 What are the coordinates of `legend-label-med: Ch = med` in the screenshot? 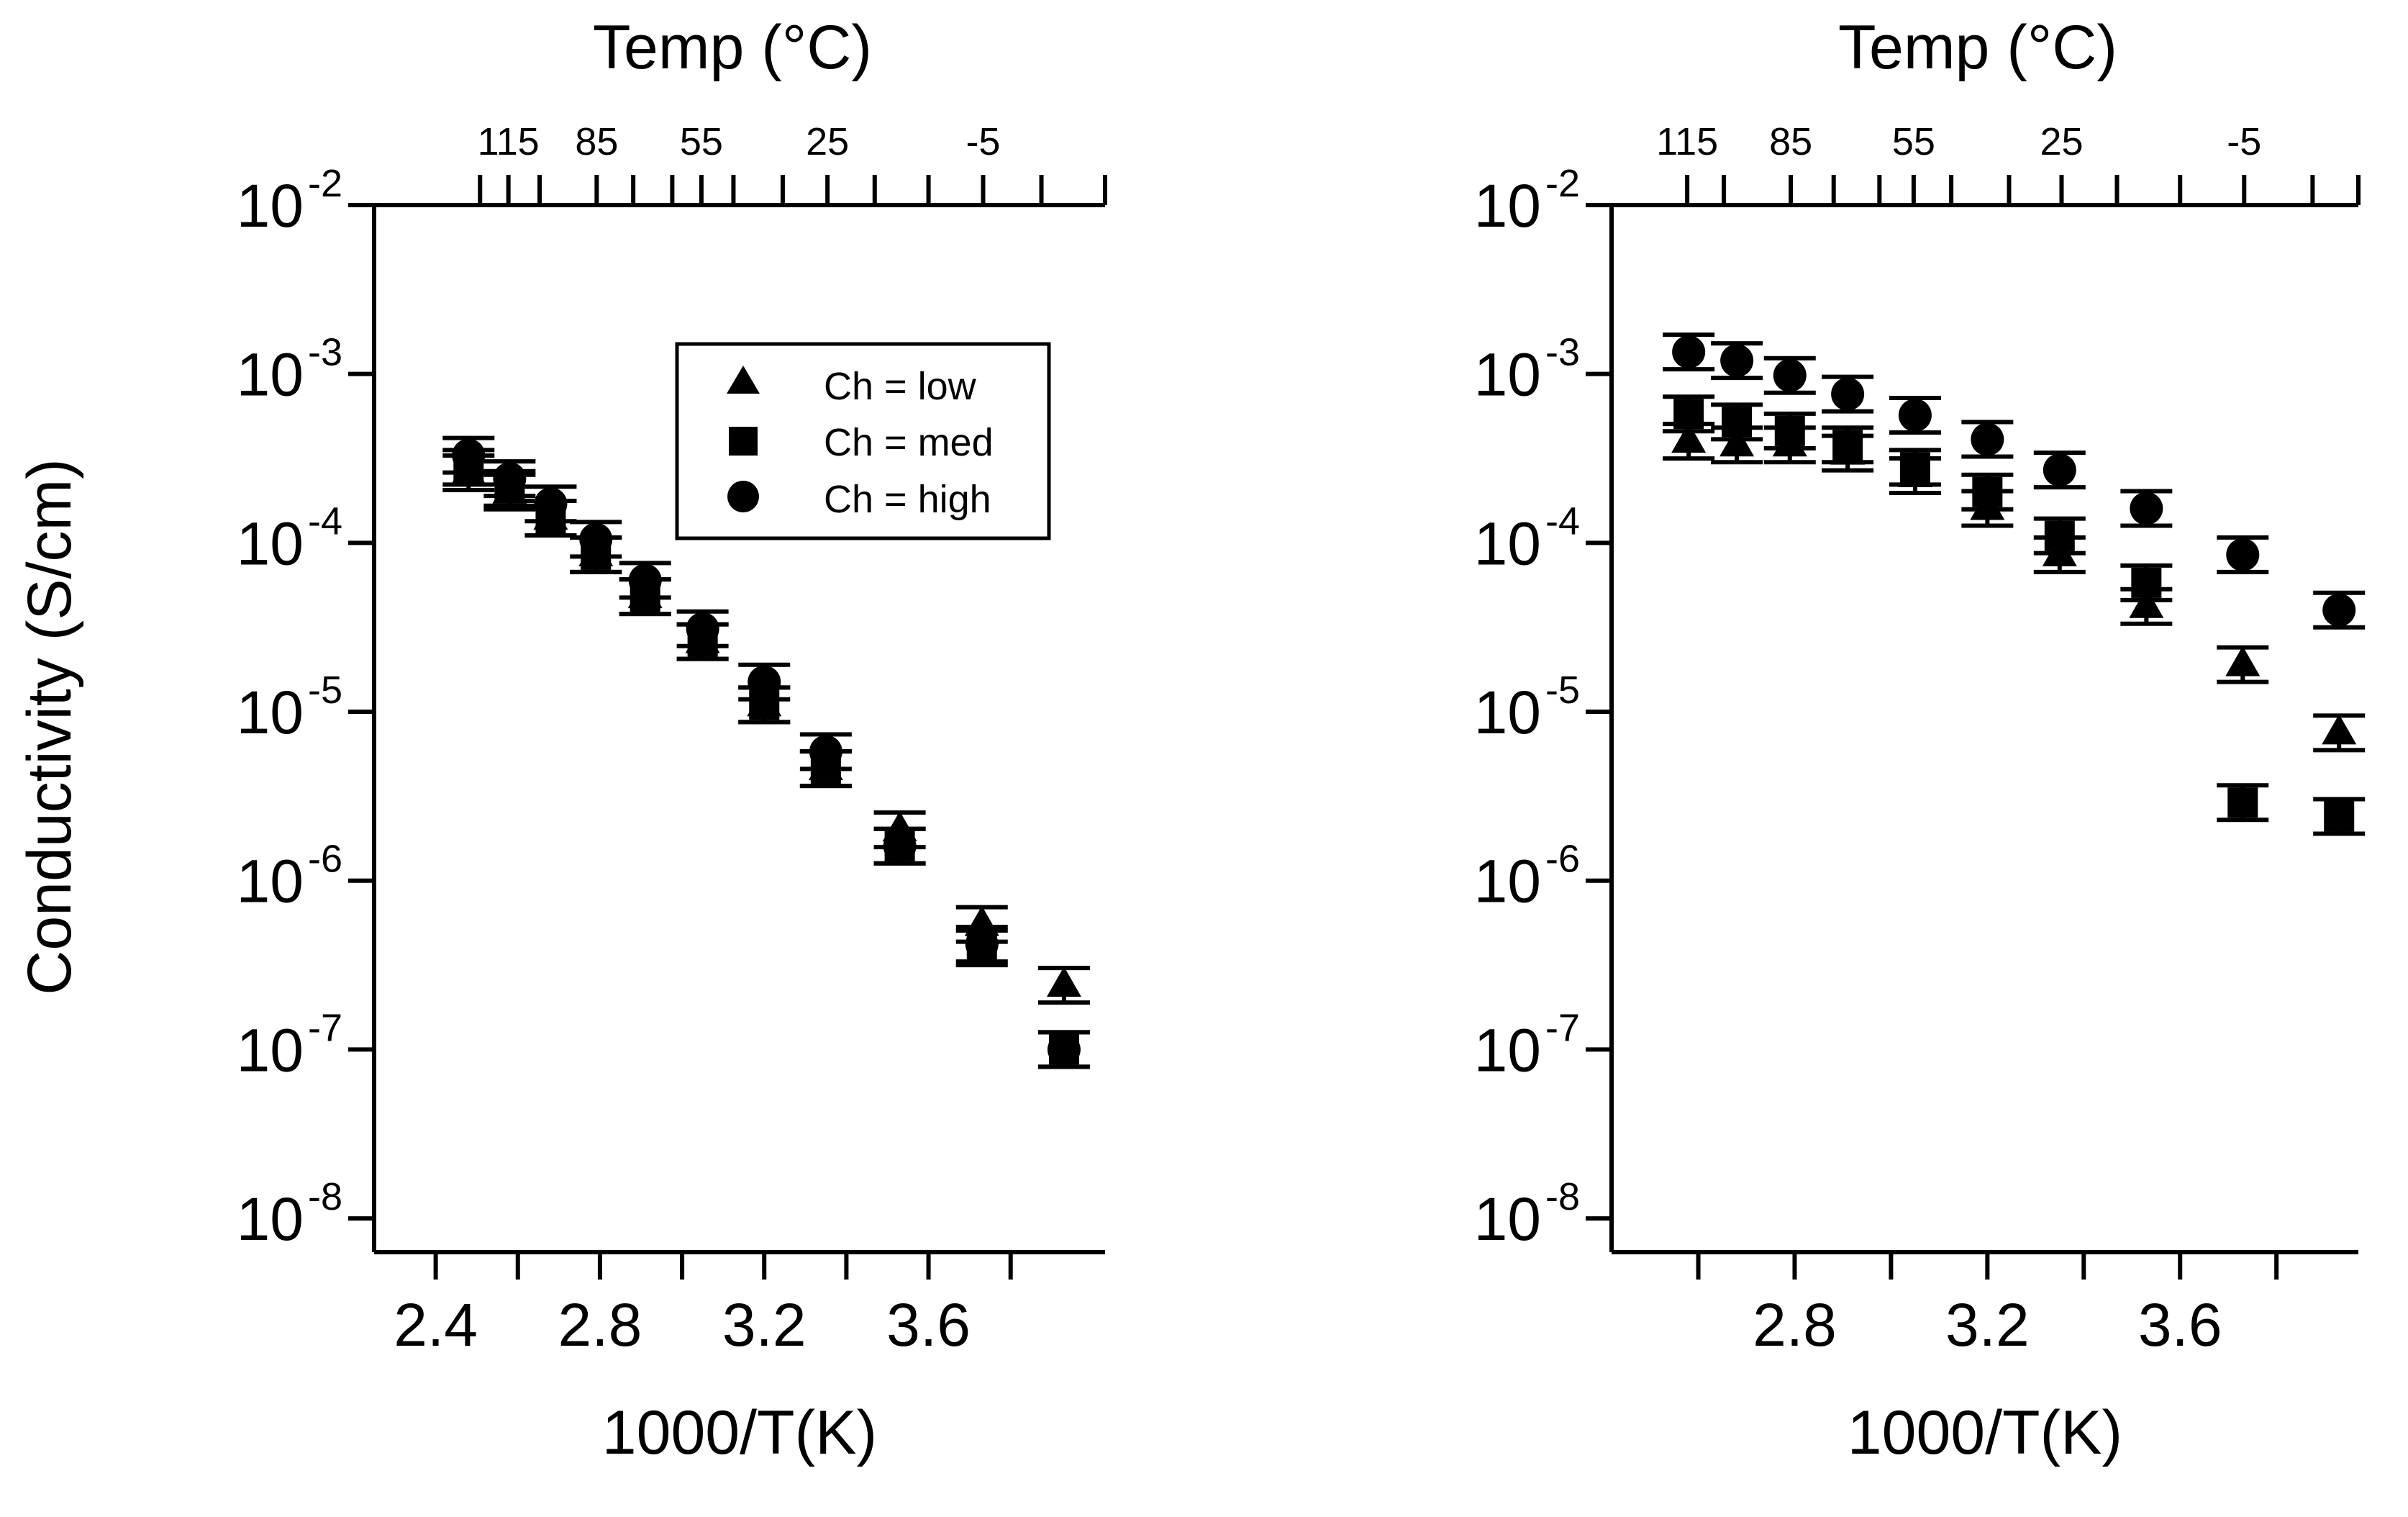 It's located at (909, 443).